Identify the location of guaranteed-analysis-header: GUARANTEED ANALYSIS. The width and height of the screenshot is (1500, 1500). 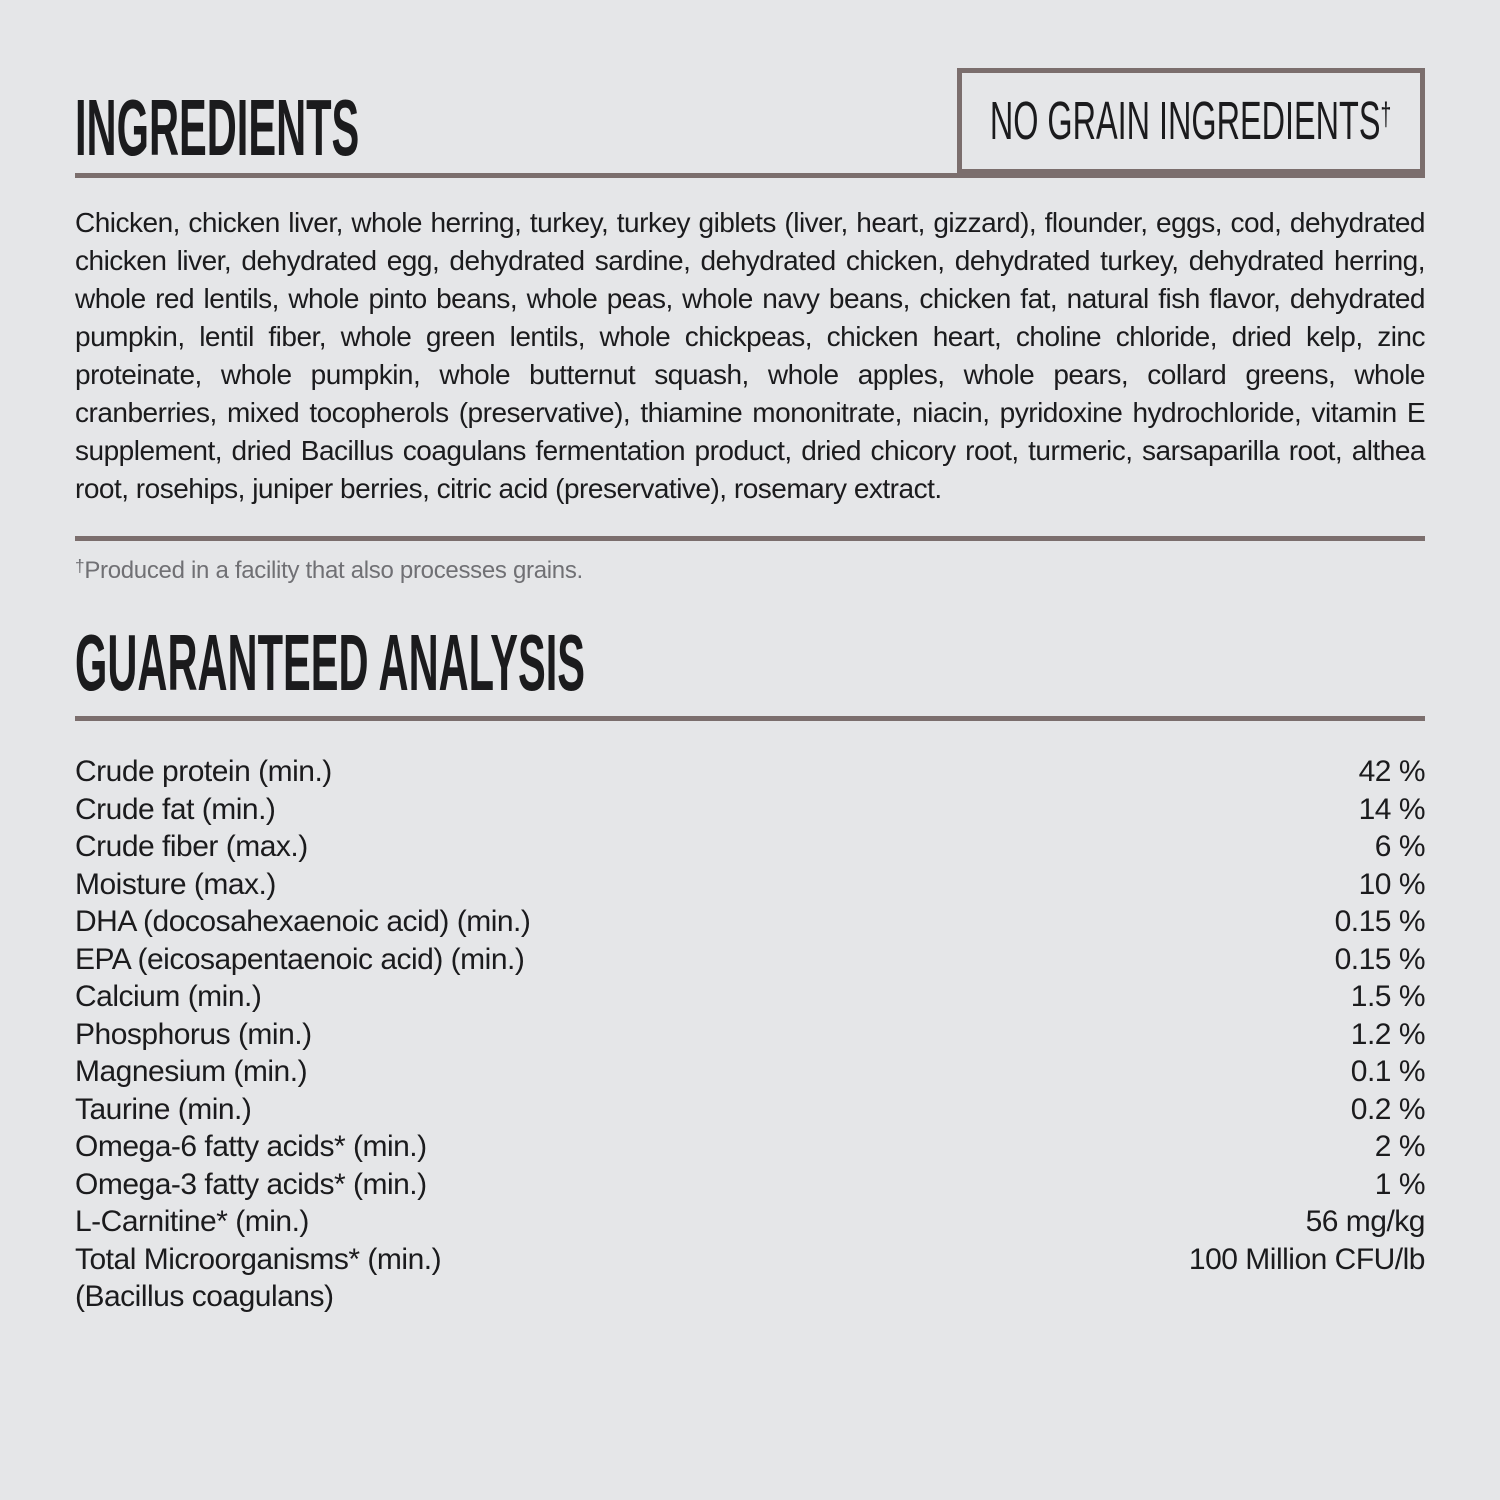
(750, 669).